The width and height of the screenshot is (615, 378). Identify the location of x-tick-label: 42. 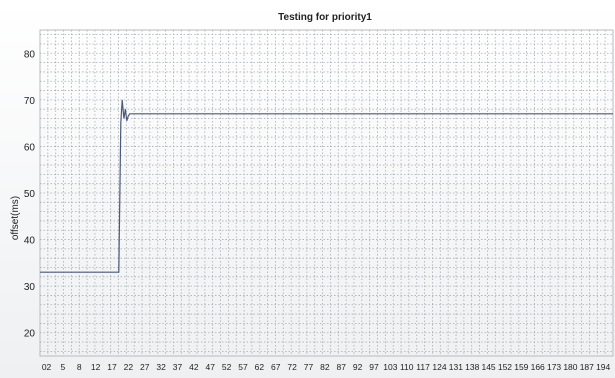
(194, 367).